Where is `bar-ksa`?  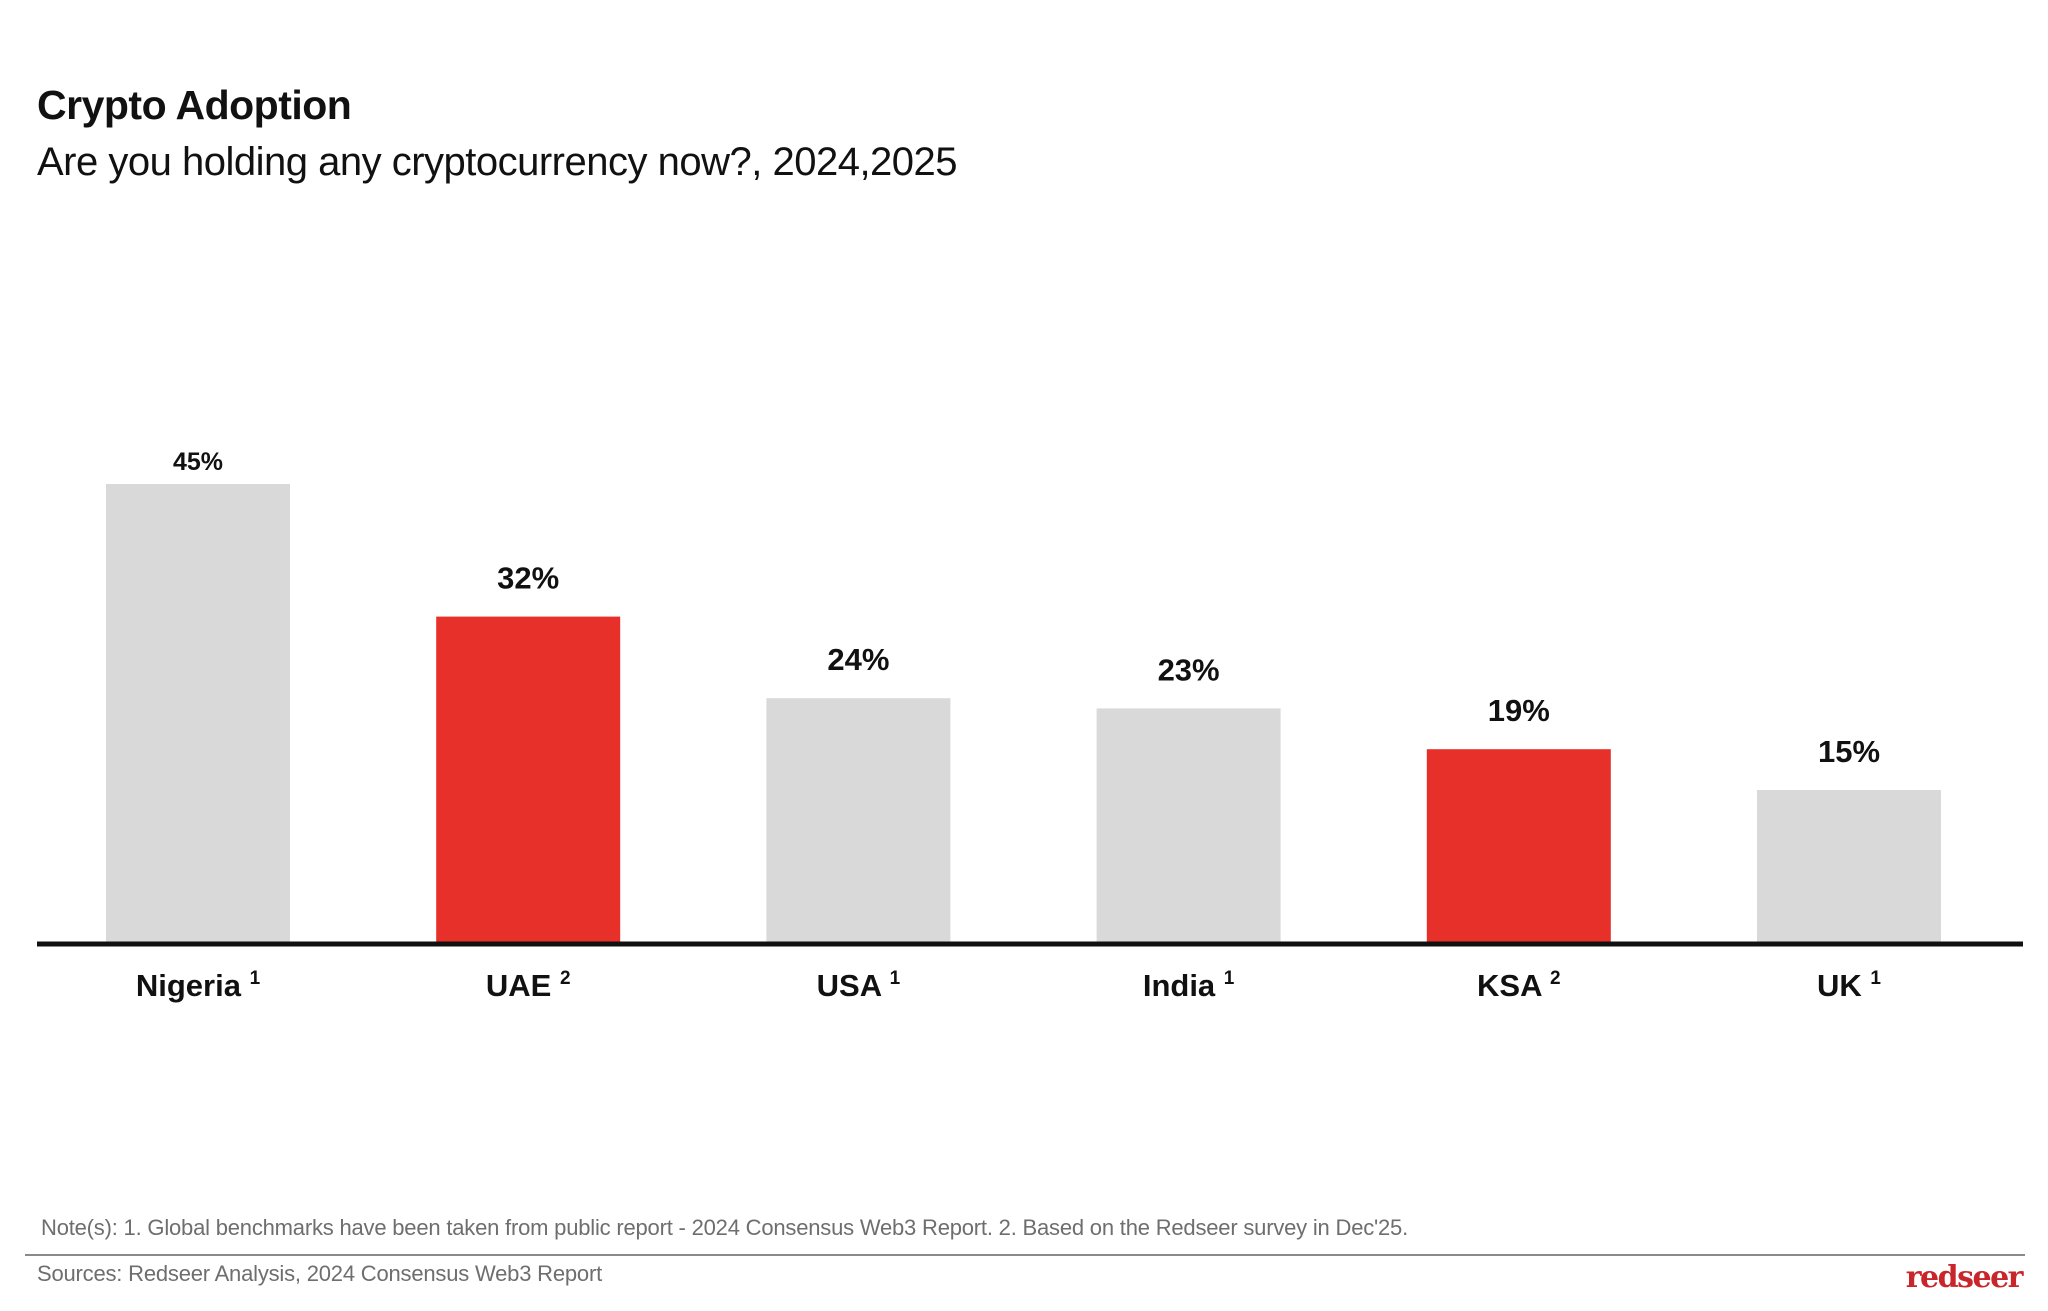
bar-ksa is located at coordinates (1518, 846).